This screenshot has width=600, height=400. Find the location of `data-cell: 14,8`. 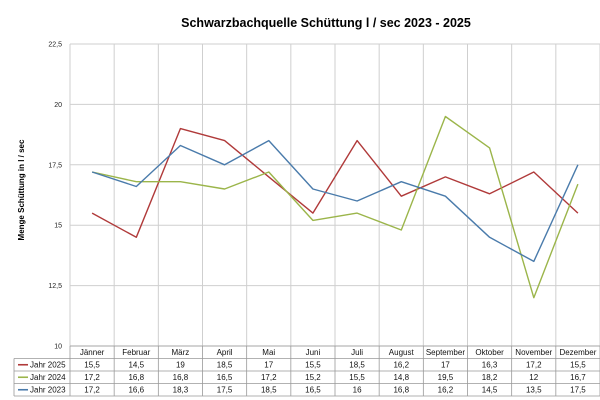

data-cell: 14,8 is located at coordinates (401, 377).